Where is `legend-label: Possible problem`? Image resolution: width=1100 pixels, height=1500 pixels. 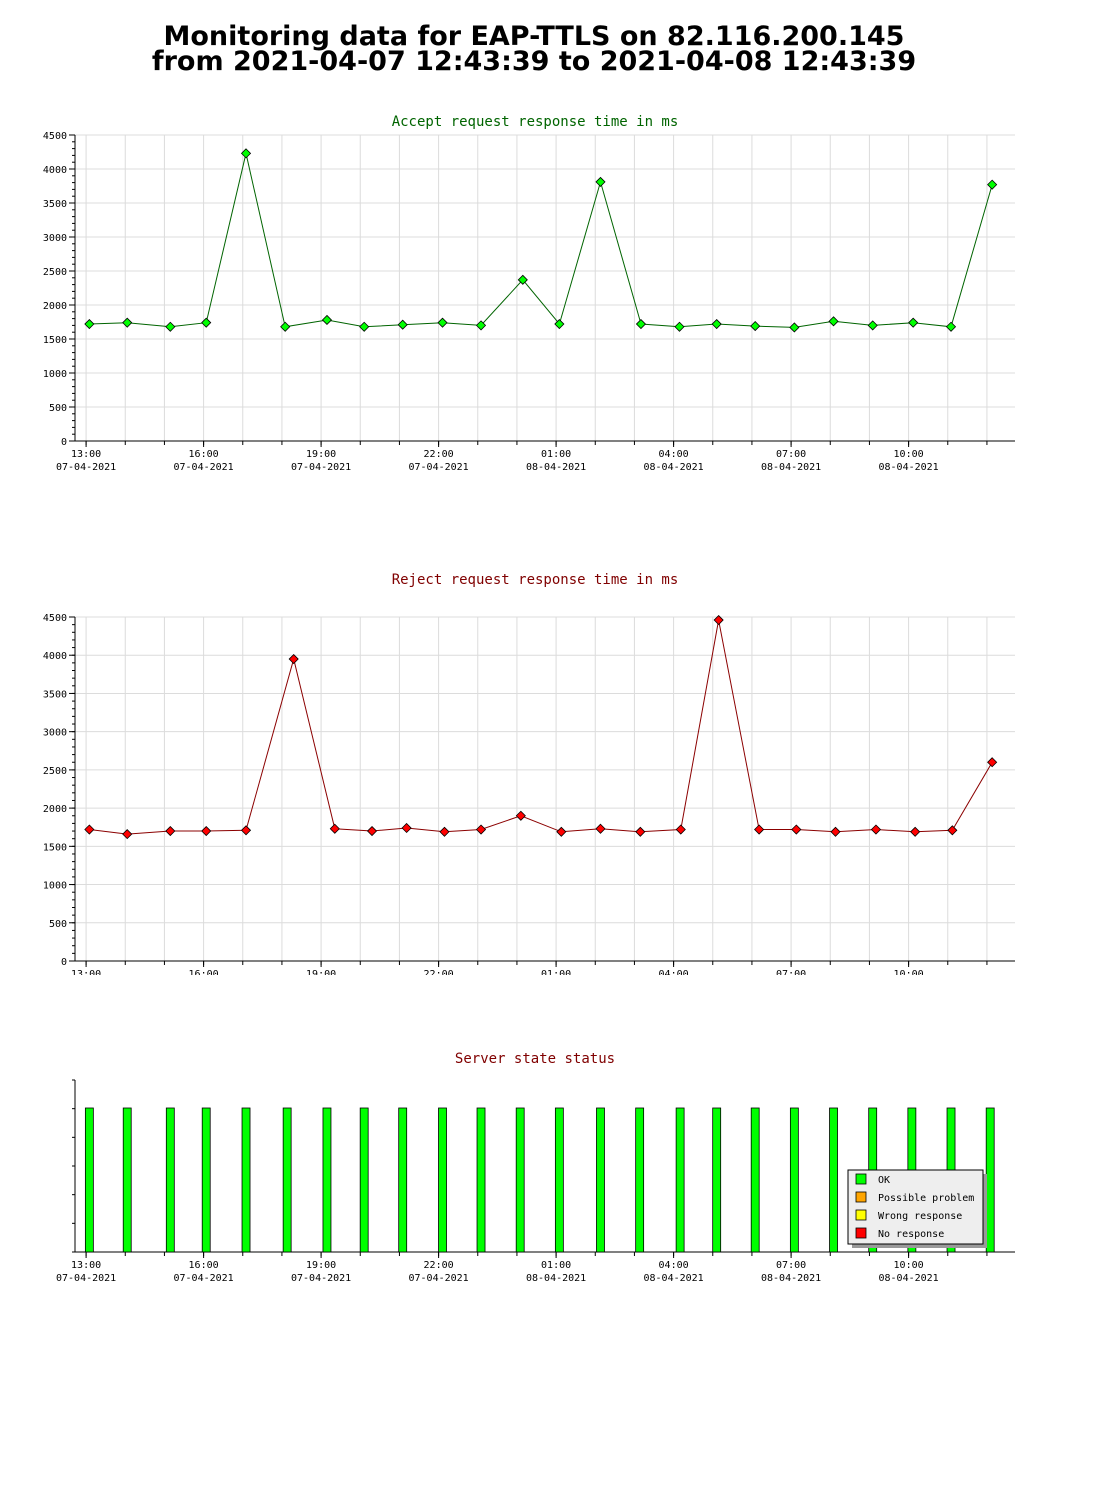 legend-label: Possible problem is located at coordinates (926, 1198).